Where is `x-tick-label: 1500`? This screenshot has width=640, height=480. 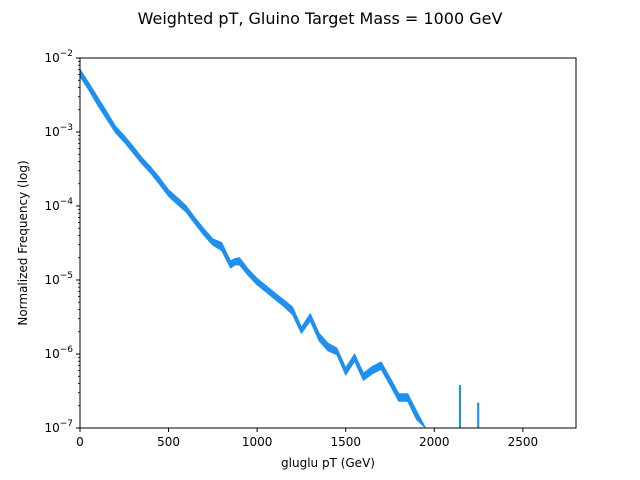 x-tick-label: 1500 is located at coordinates (345, 442).